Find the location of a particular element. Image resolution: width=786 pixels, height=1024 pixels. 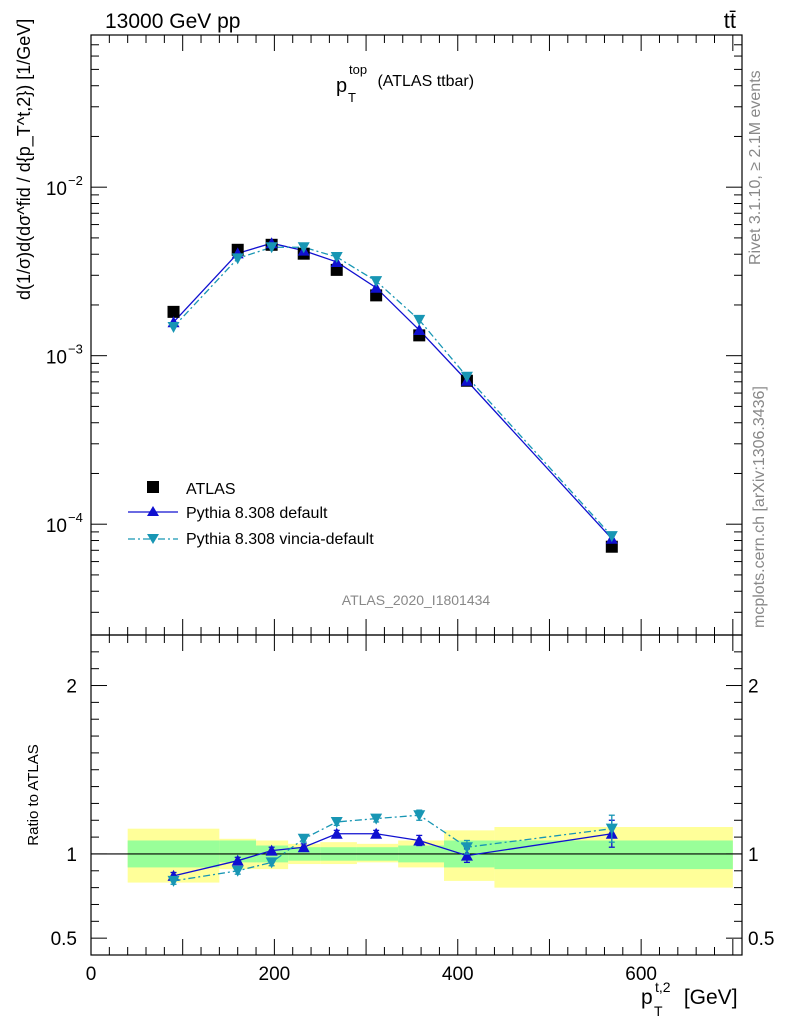

watermark: ATLAS_2020_I1801434 is located at coordinates (416, 600).